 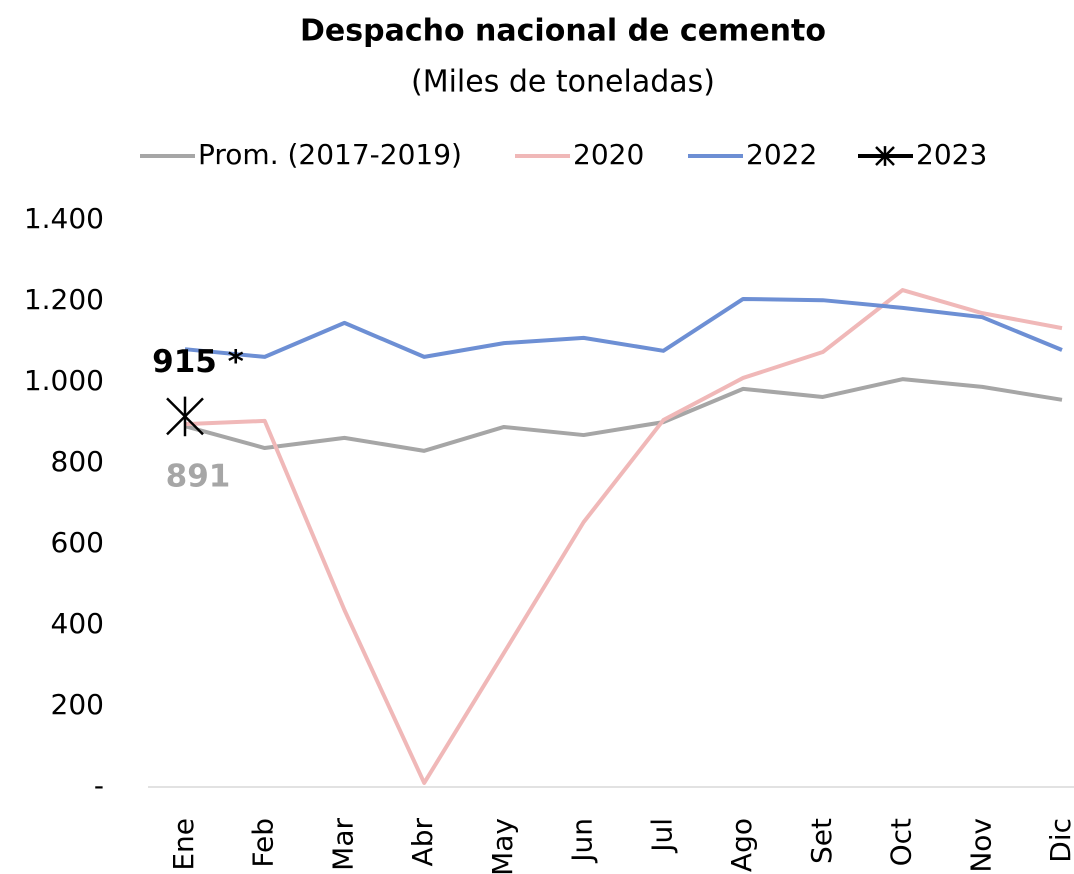 I want to click on legend-label: 2023, so click(x=951, y=154).